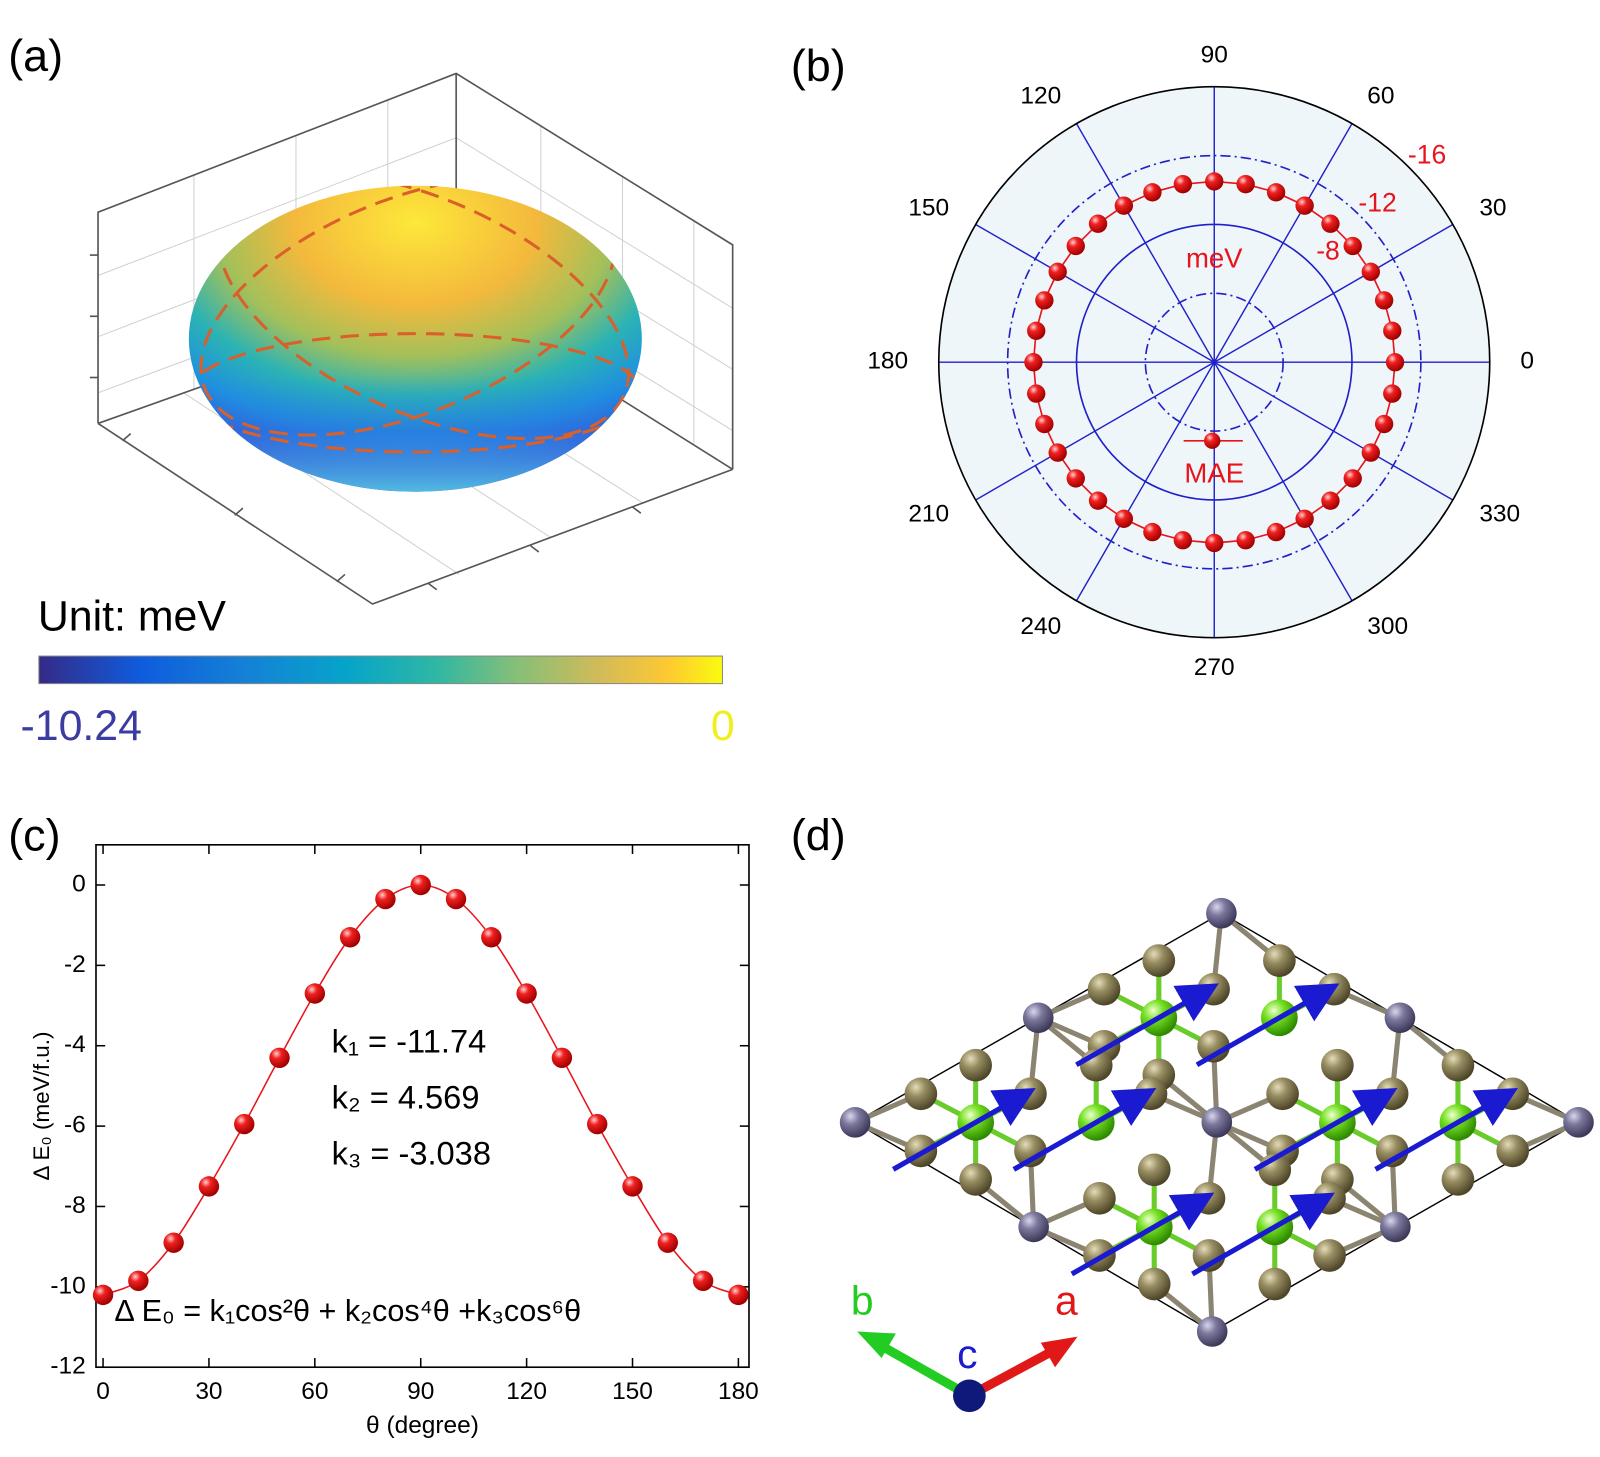 This screenshot has width=1600, height=1457. Describe the element at coordinates (723, 726) in the screenshot. I see `colorbar-max: 0` at that location.